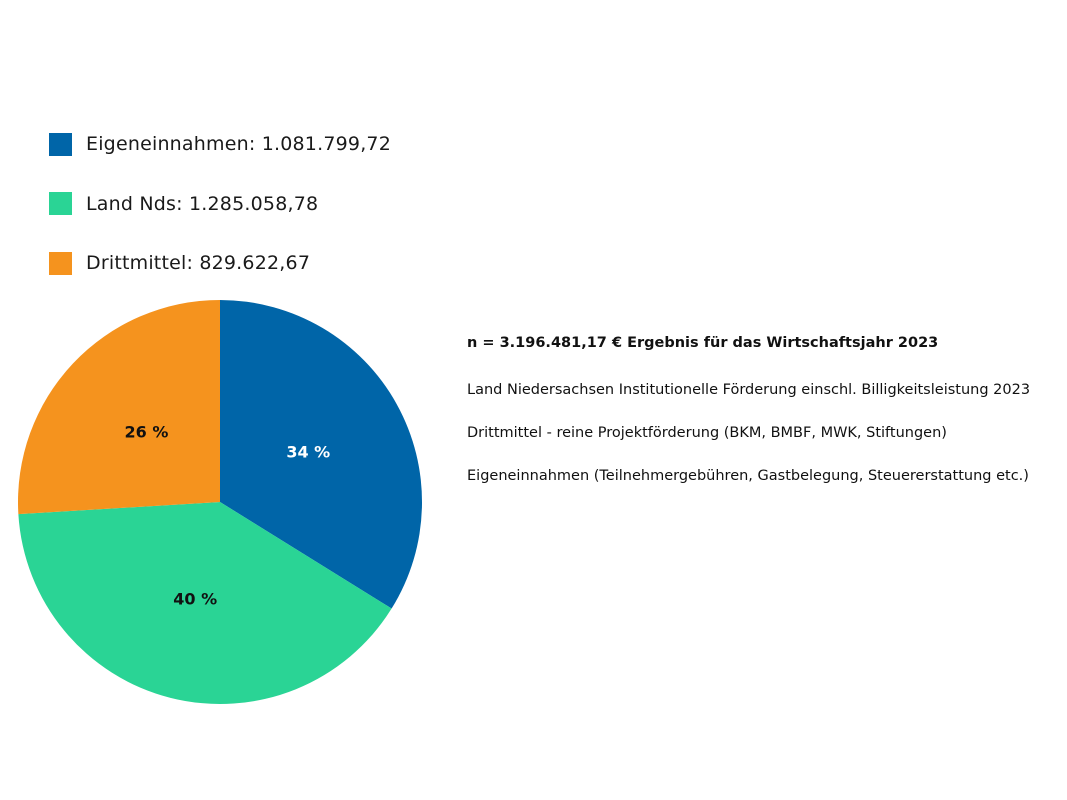 This screenshot has height=800, width=1067. I want to click on legend-item-eigeneinnahmen: Eigeneinnahmen: 1.081.799,72, so click(220, 144).